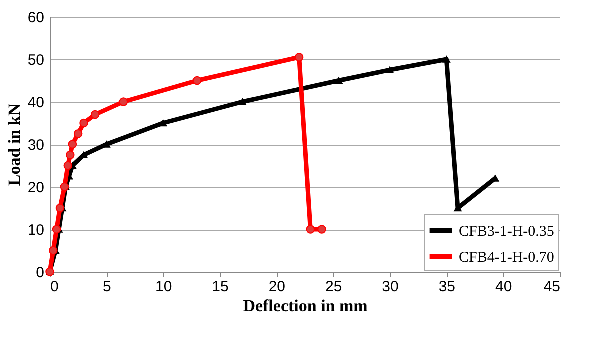 The image size is (600, 339). I want to click on x-tick-label: 20, so click(277, 287).